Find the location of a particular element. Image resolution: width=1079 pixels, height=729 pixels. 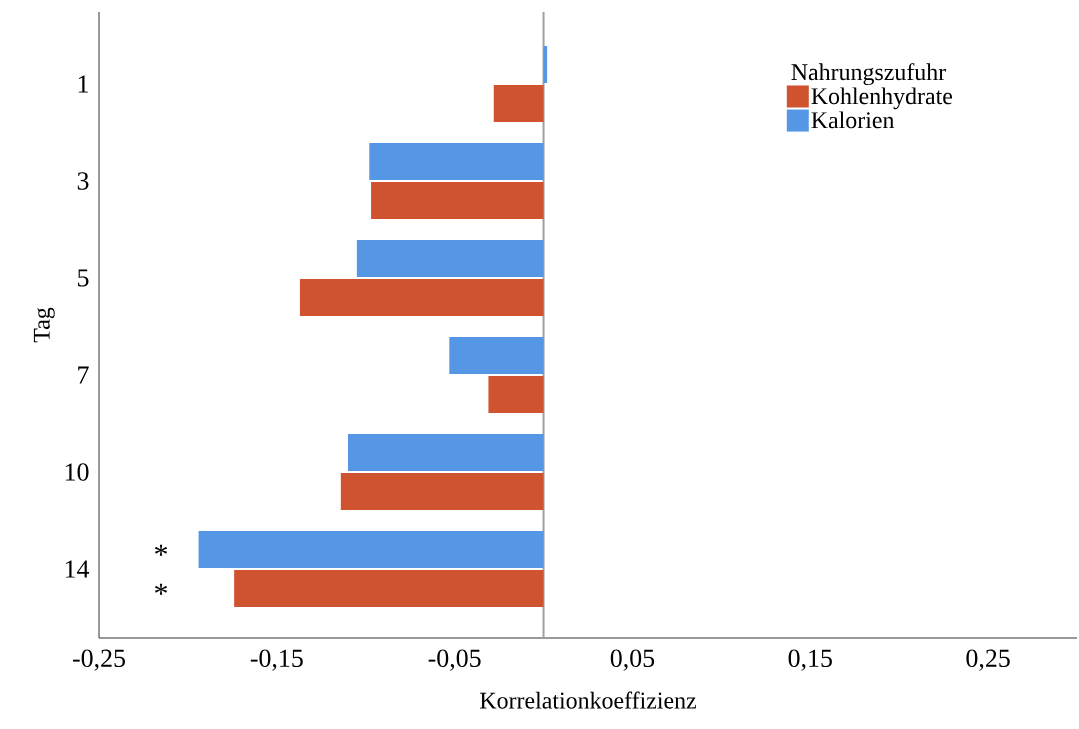

y-tick-label: 1 is located at coordinates (83, 84).